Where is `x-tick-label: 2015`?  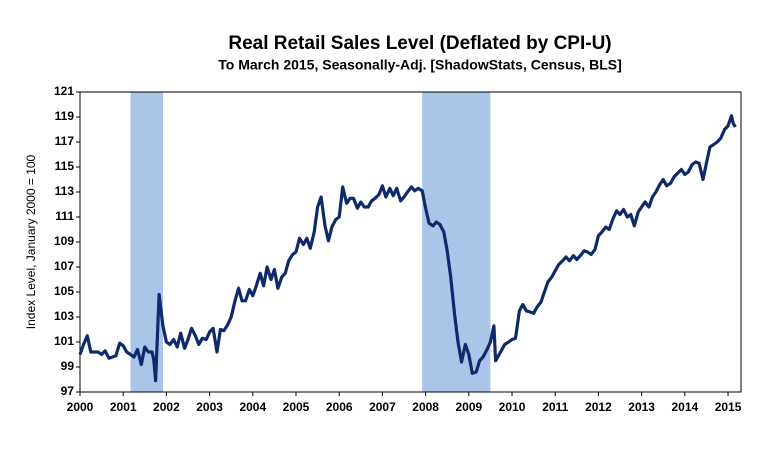
x-tick-label: 2015 is located at coordinates (728, 407).